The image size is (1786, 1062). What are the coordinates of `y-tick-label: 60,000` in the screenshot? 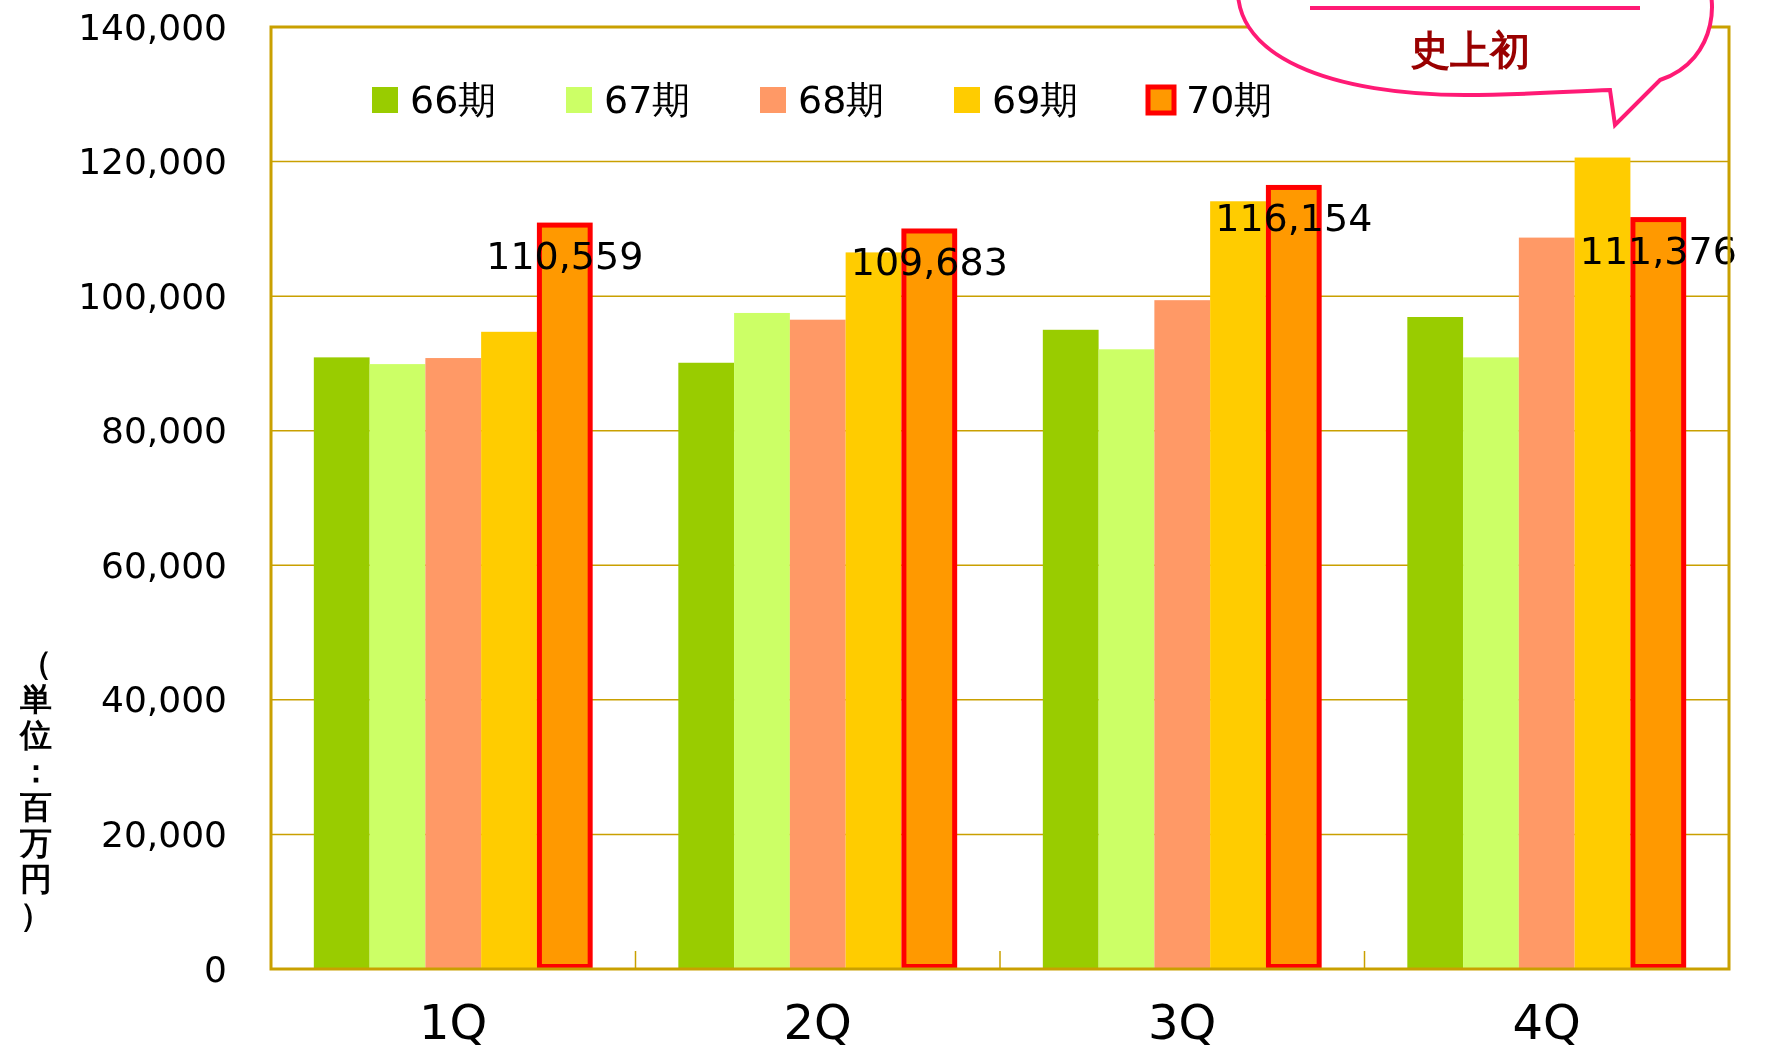 It's located at (164, 565).